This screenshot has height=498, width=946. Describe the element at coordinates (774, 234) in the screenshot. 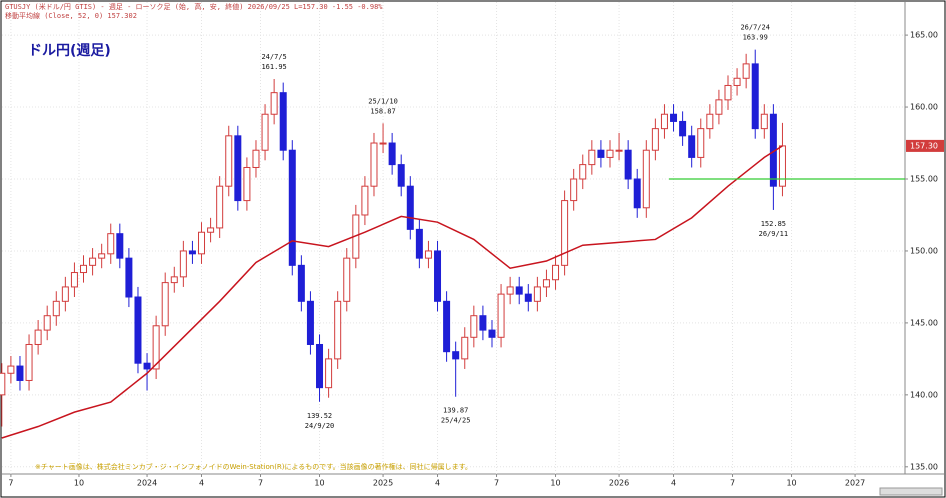

I see `annotation-date: 26/9/11` at that location.